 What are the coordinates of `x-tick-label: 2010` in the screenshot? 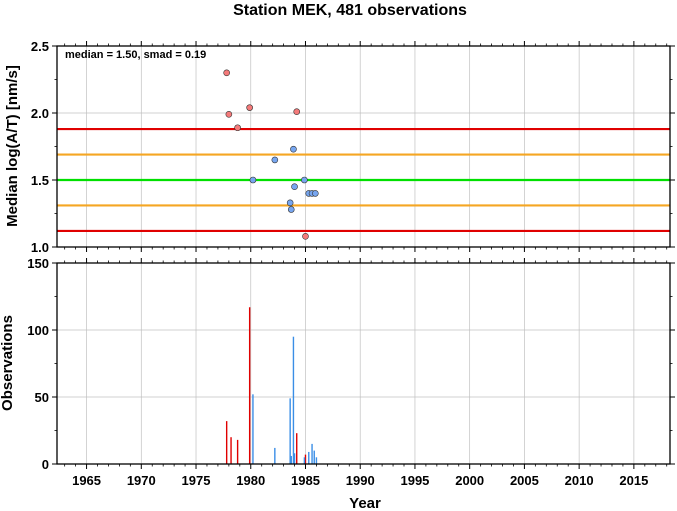 It's located at (579, 480).